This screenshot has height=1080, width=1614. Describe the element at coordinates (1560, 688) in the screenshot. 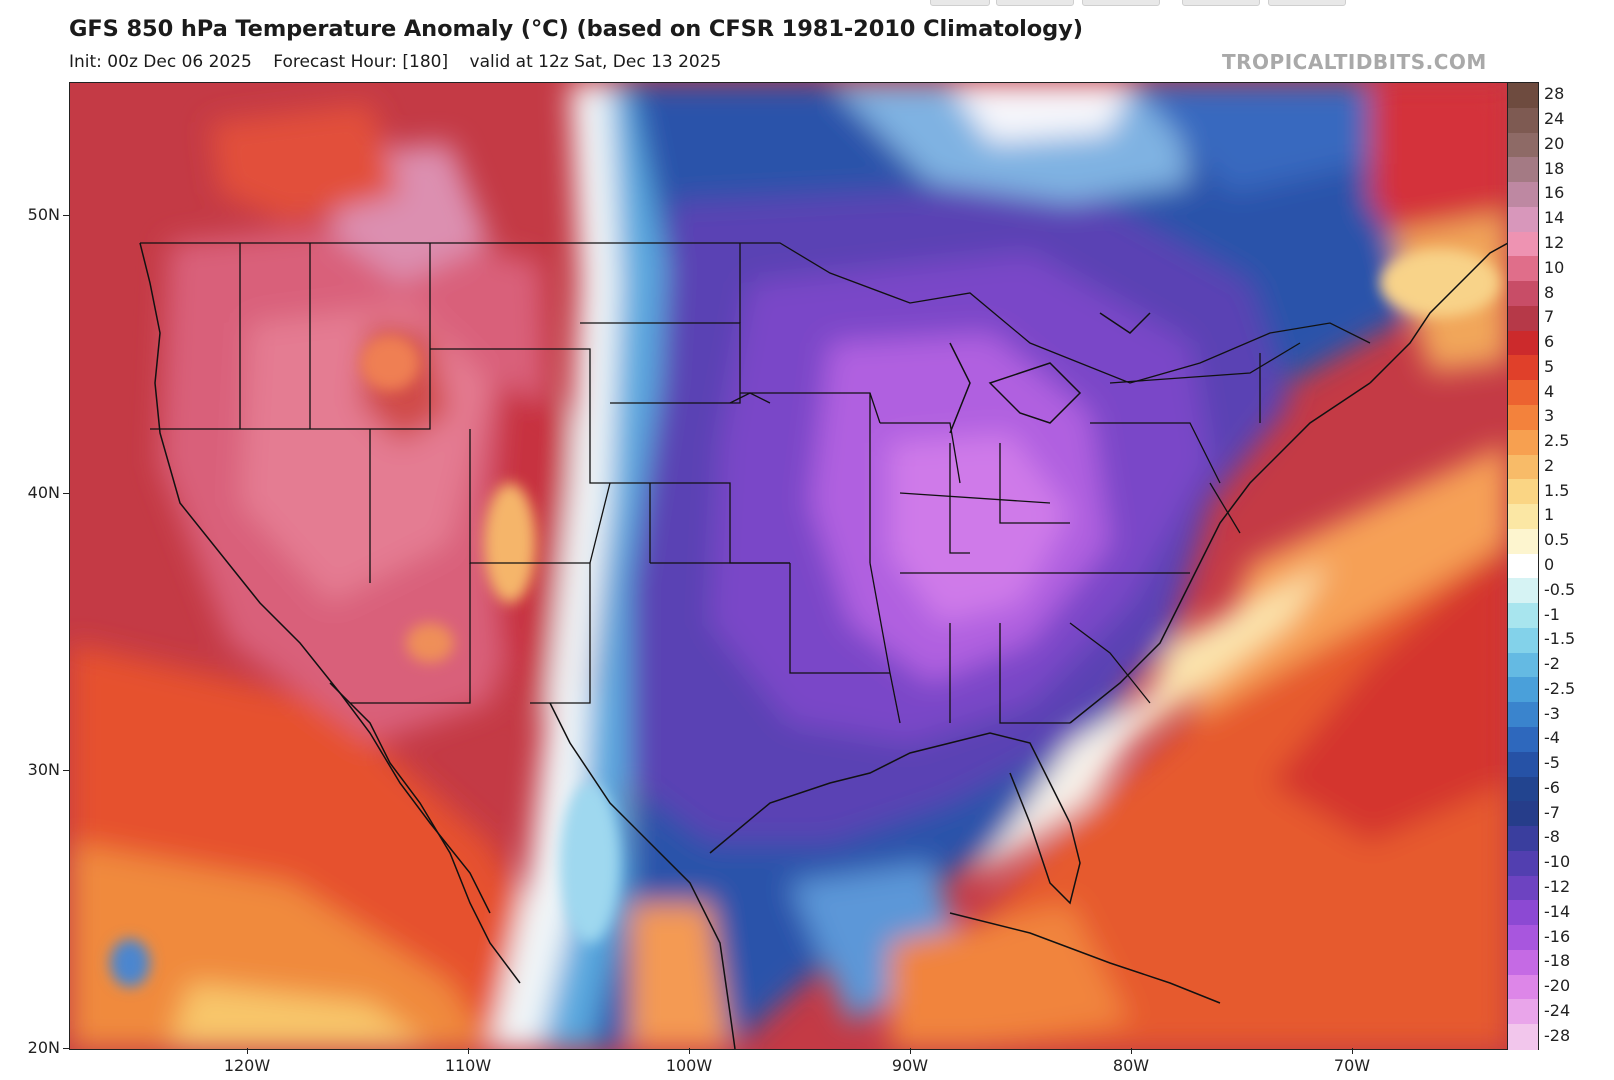

I see `colorbar-label: -2.5` at that location.